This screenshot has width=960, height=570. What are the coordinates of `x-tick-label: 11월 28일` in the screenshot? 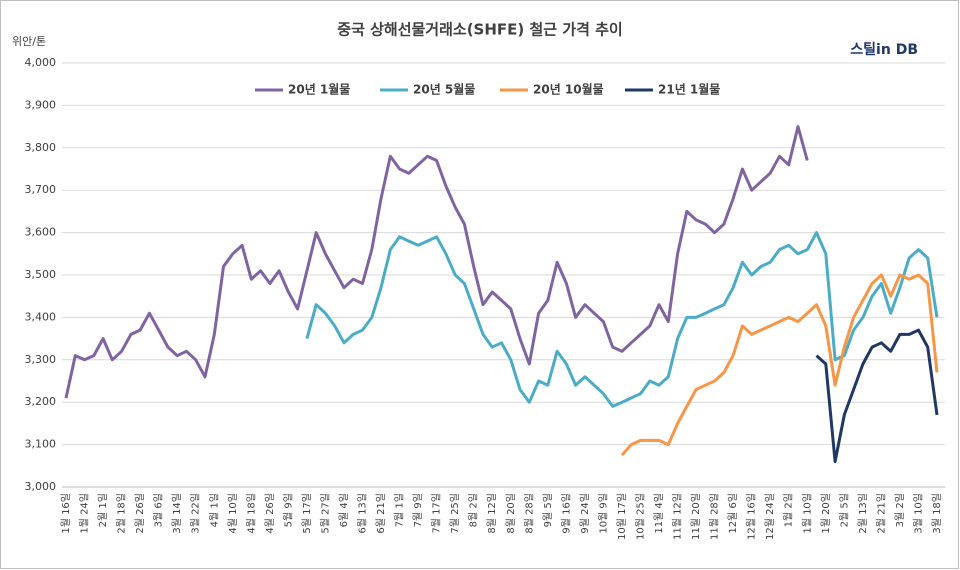 It's located at (715, 516).